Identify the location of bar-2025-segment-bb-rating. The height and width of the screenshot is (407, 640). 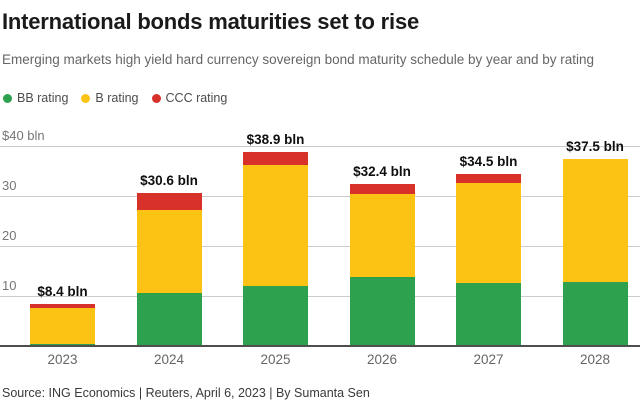
(275, 316).